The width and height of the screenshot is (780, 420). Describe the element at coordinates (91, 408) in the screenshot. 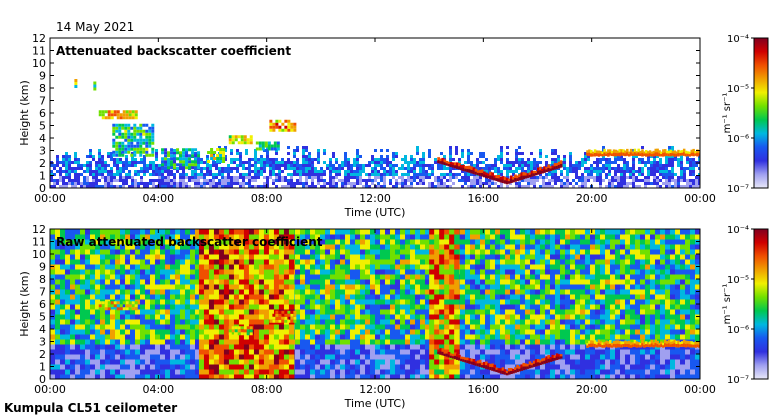

I see `instrument-label: Kumpula CL51 ceilometer` at that location.